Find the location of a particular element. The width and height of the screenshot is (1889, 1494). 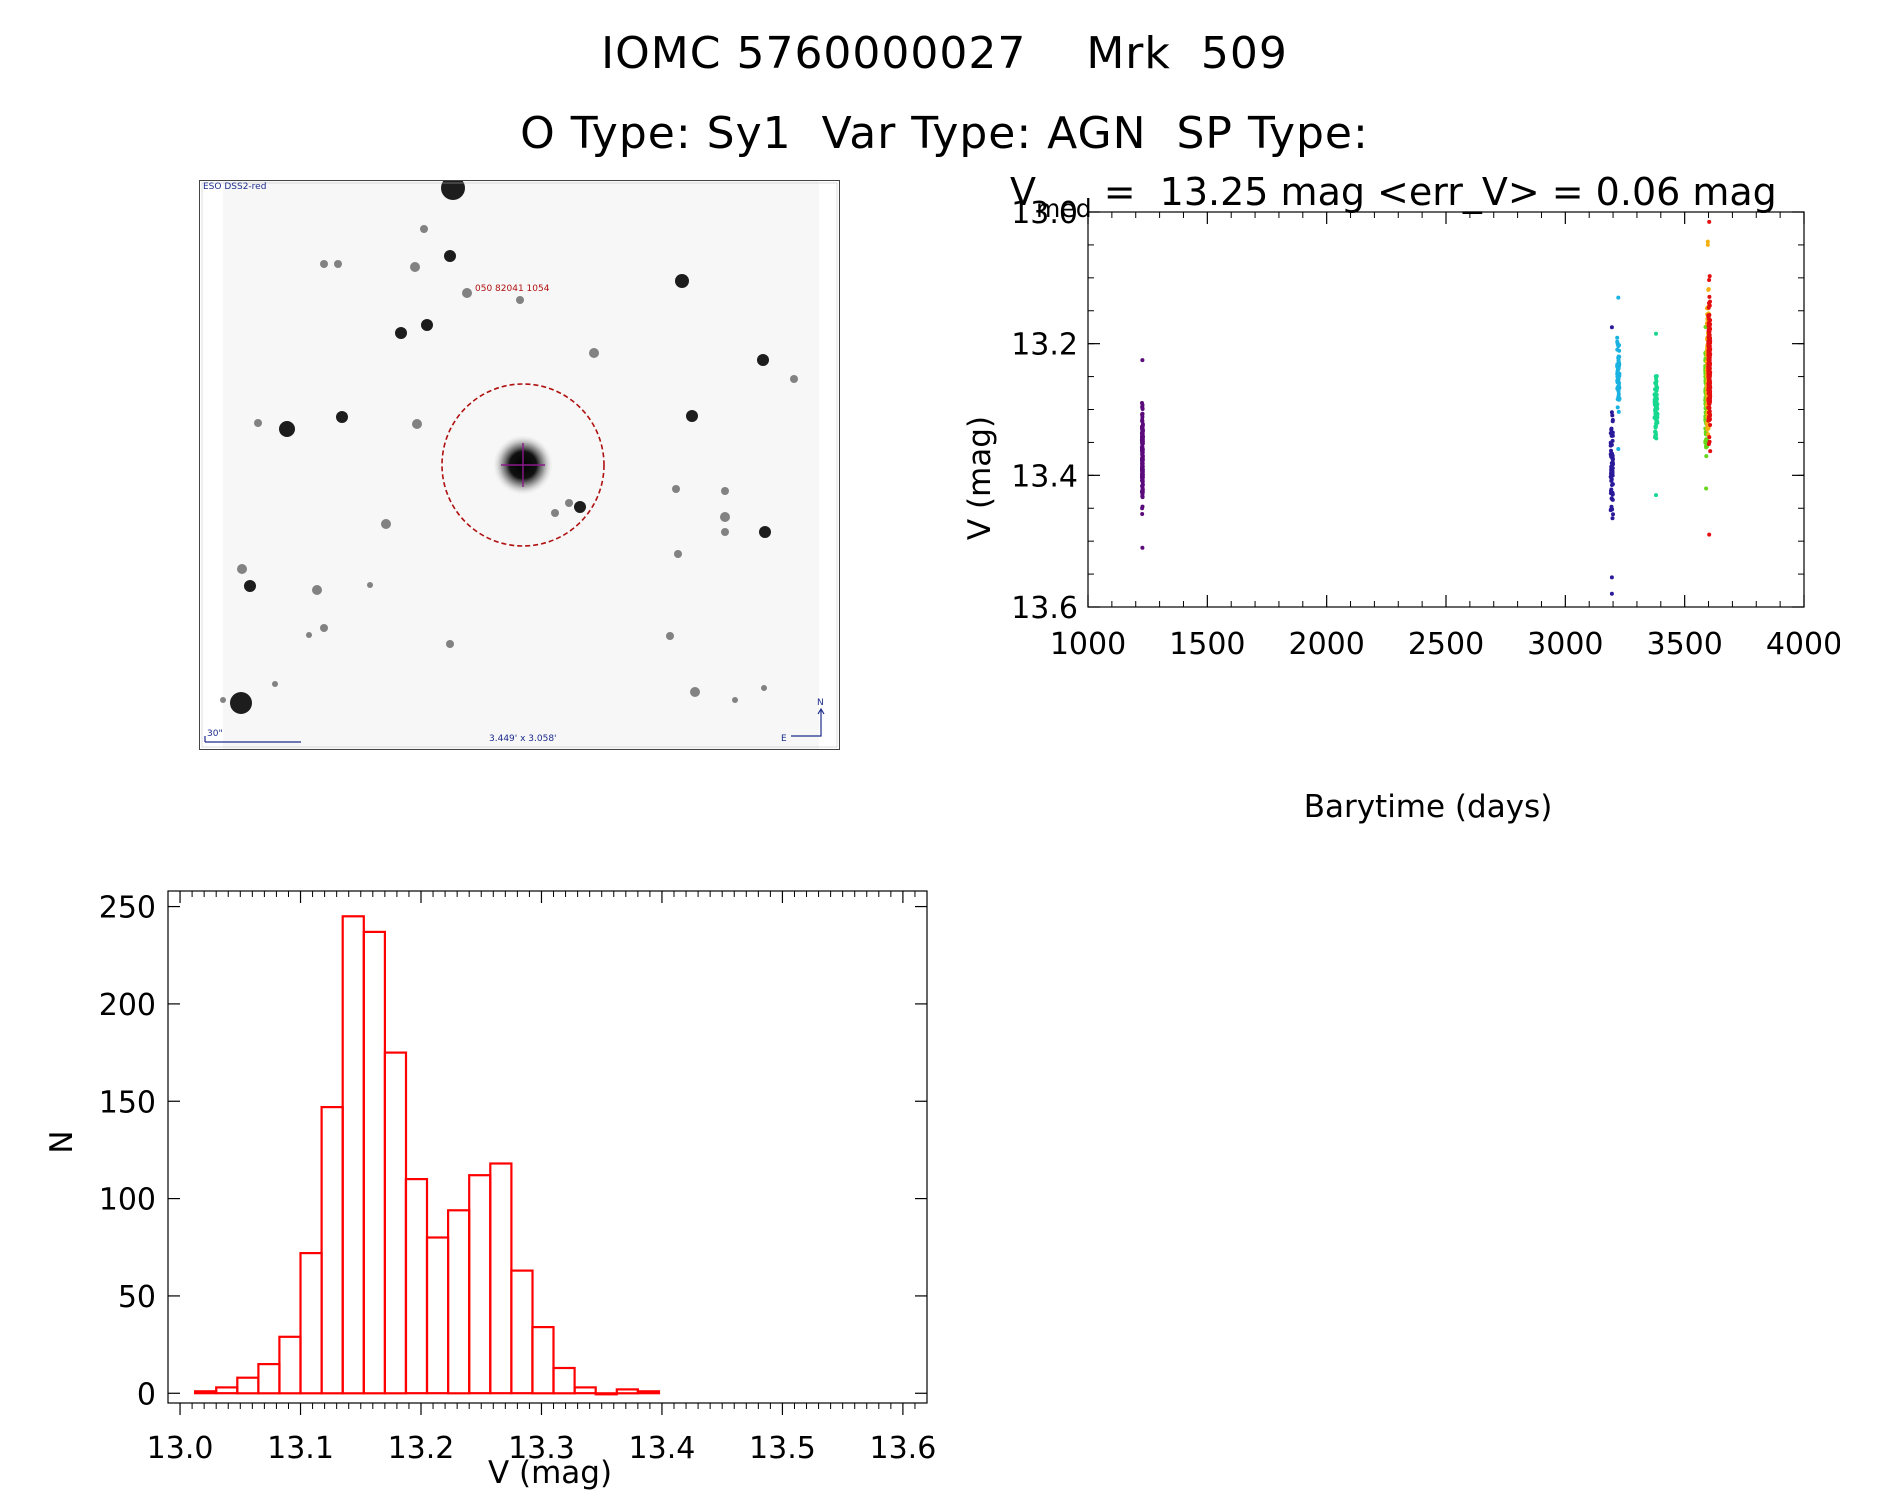

histogram-y-tick-label: 150 is located at coordinates (127, 1102).